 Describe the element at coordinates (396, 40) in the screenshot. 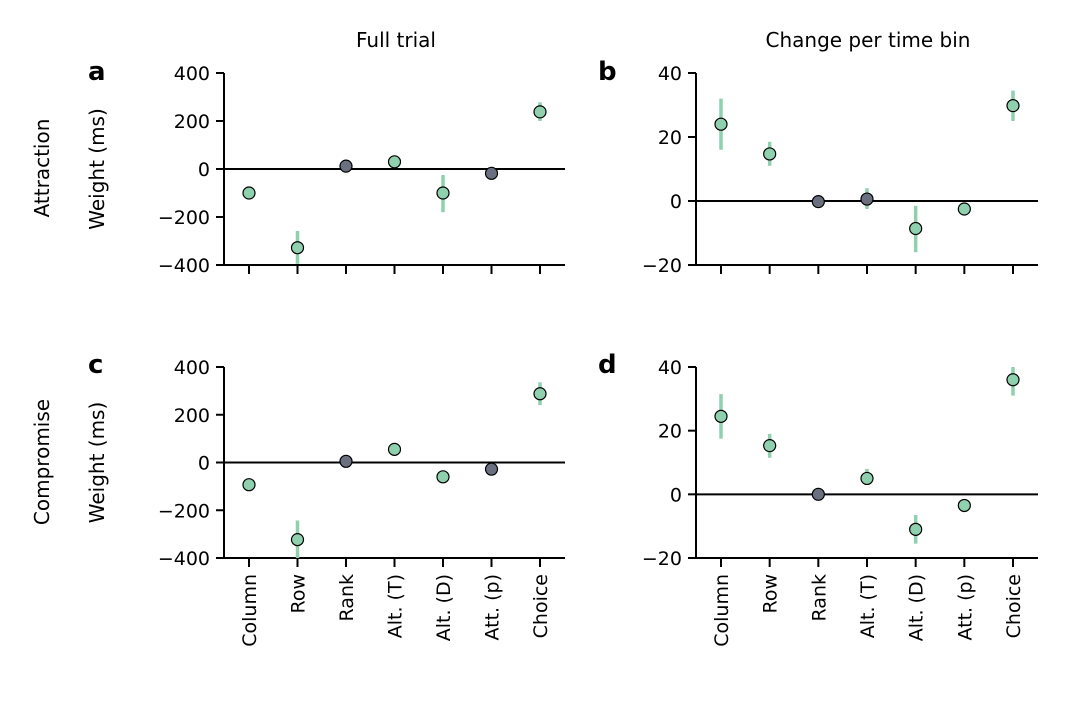

I see `column-title-full-trial: Full trial` at that location.